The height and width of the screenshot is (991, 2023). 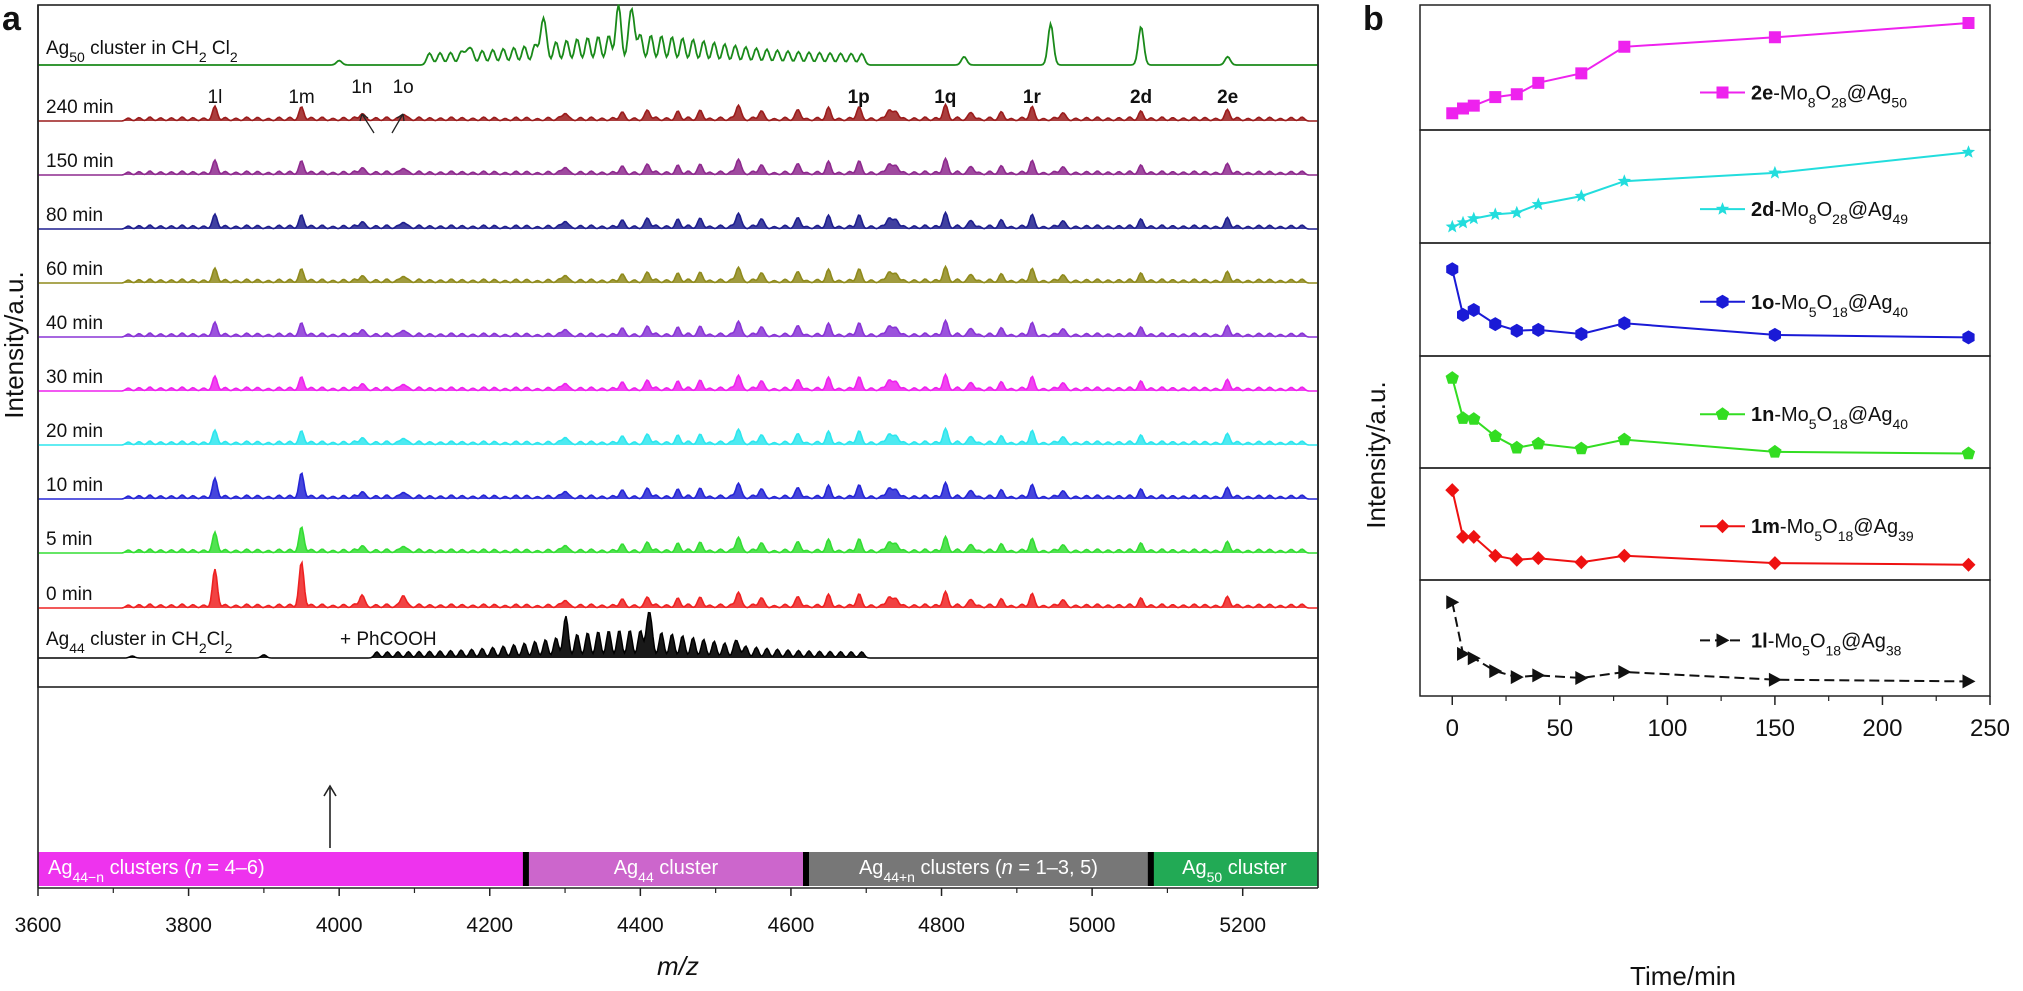 I want to click on panel-a-letter: a, so click(x=12, y=19).